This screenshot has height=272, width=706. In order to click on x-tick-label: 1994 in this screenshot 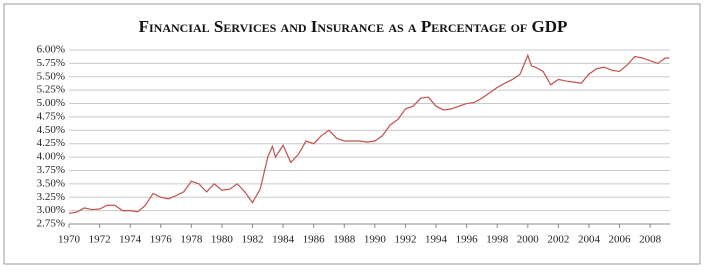, I will do `click(436, 240)`.